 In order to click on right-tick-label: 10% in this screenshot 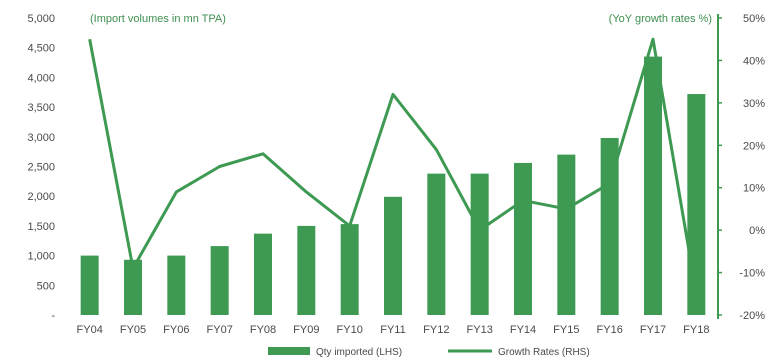, I will do `click(754, 189)`.